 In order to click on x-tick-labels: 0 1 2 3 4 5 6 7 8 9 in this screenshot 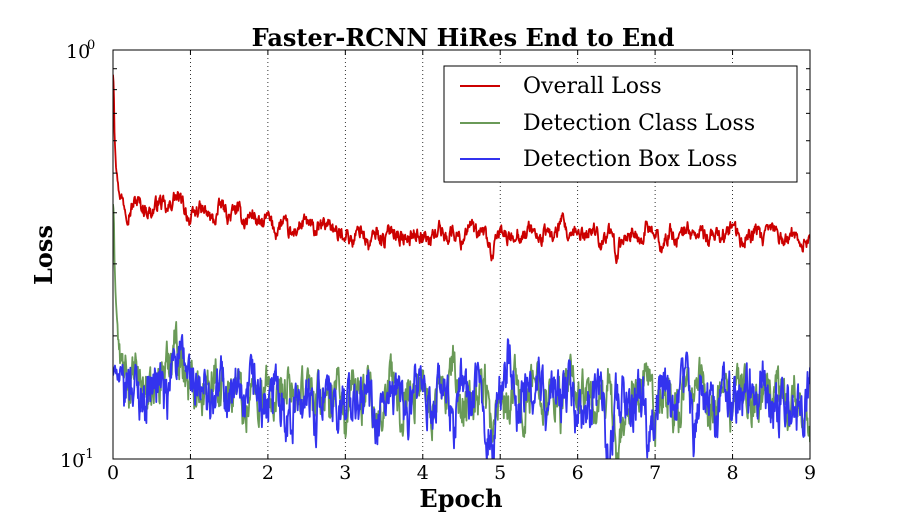, I will do `click(461, 473)`.